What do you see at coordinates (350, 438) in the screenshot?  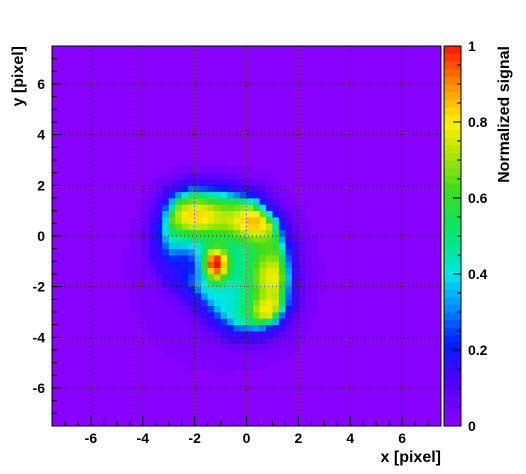 I see `x-tick-label: 4` at bounding box center [350, 438].